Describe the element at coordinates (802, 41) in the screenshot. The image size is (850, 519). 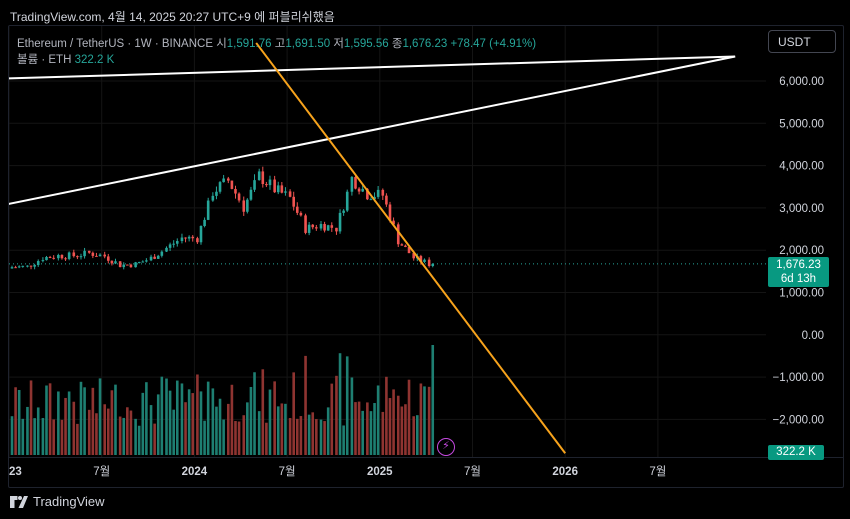
I see `currency-button: USDT` at that location.